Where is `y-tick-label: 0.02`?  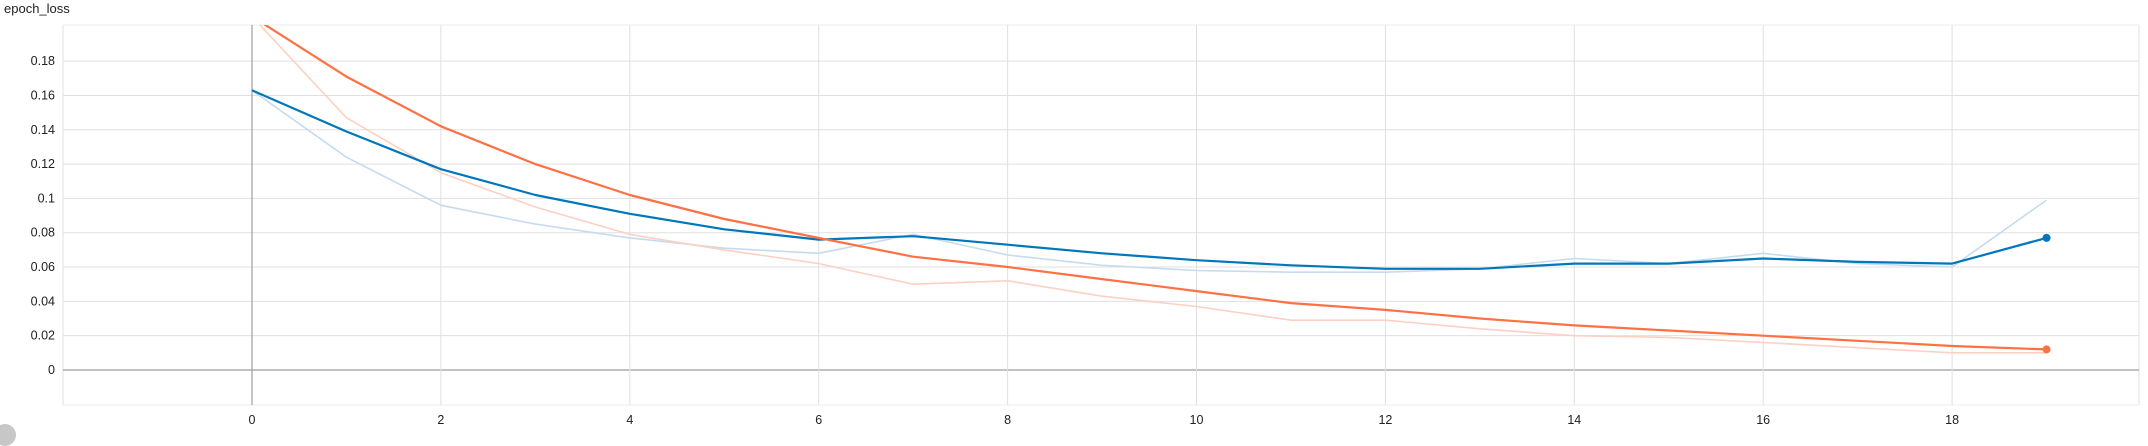 y-tick-label: 0.02 is located at coordinates (43, 336).